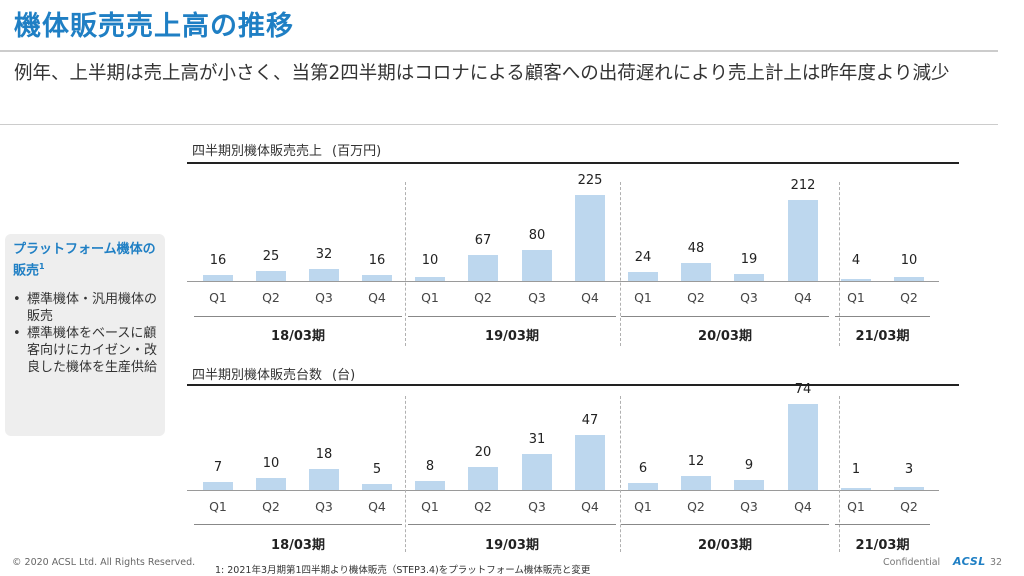  Describe the element at coordinates (537, 235) in the screenshot. I see `data-label: 80` at that location.